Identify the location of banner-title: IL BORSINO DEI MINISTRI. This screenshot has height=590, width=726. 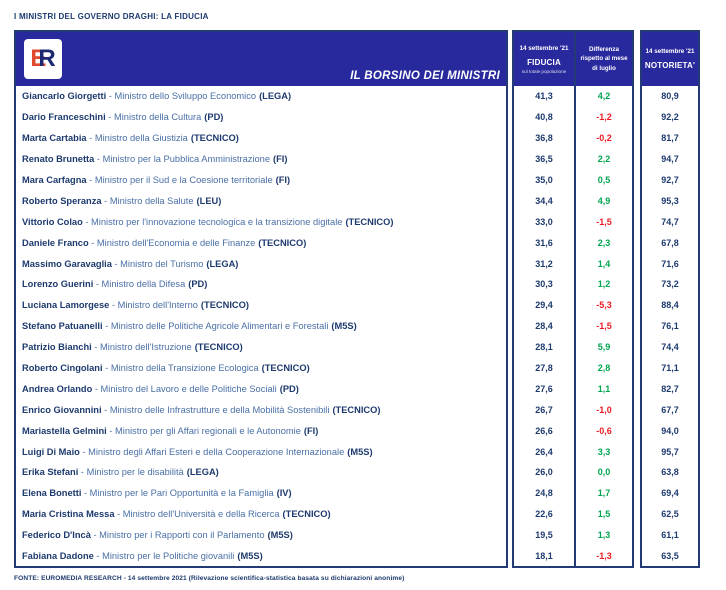
(425, 76).